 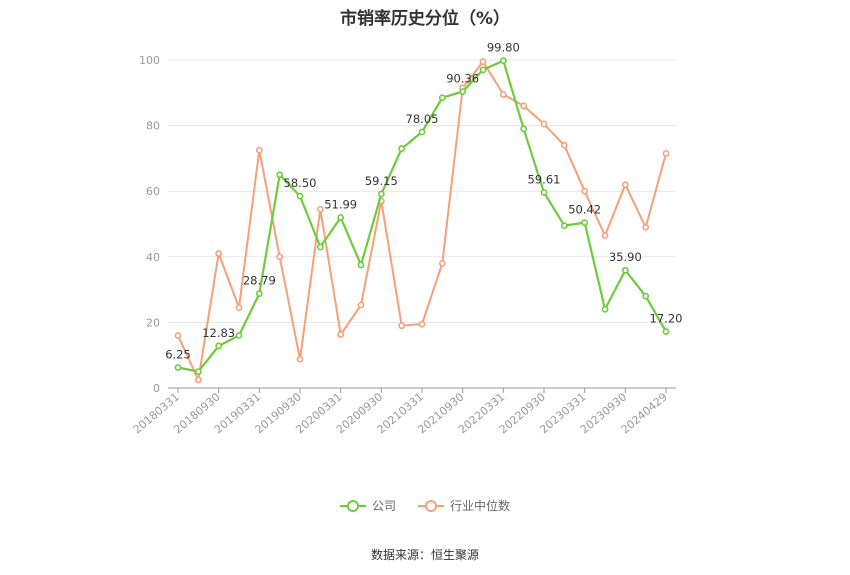 I want to click on data-label: 99.80, so click(x=503, y=48).